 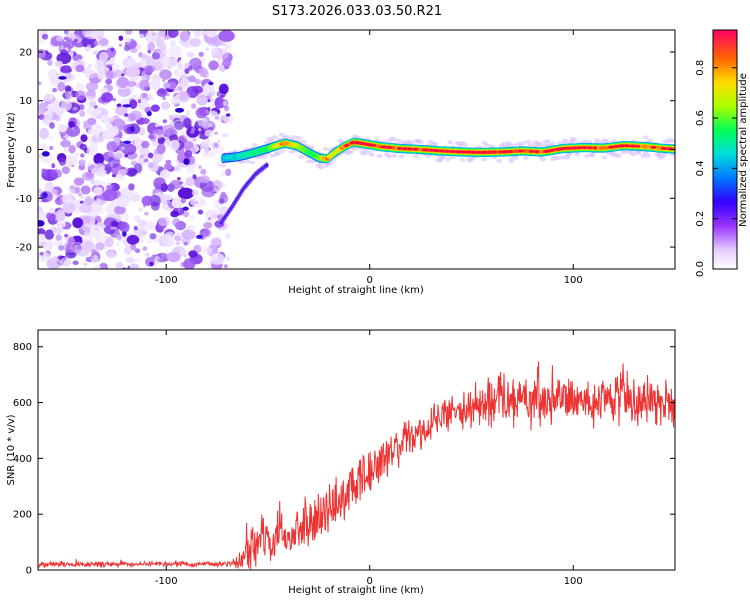 What do you see at coordinates (22, 515) in the screenshot?
I see `snr-y-tick-label: 200` at bounding box center [22, 515].